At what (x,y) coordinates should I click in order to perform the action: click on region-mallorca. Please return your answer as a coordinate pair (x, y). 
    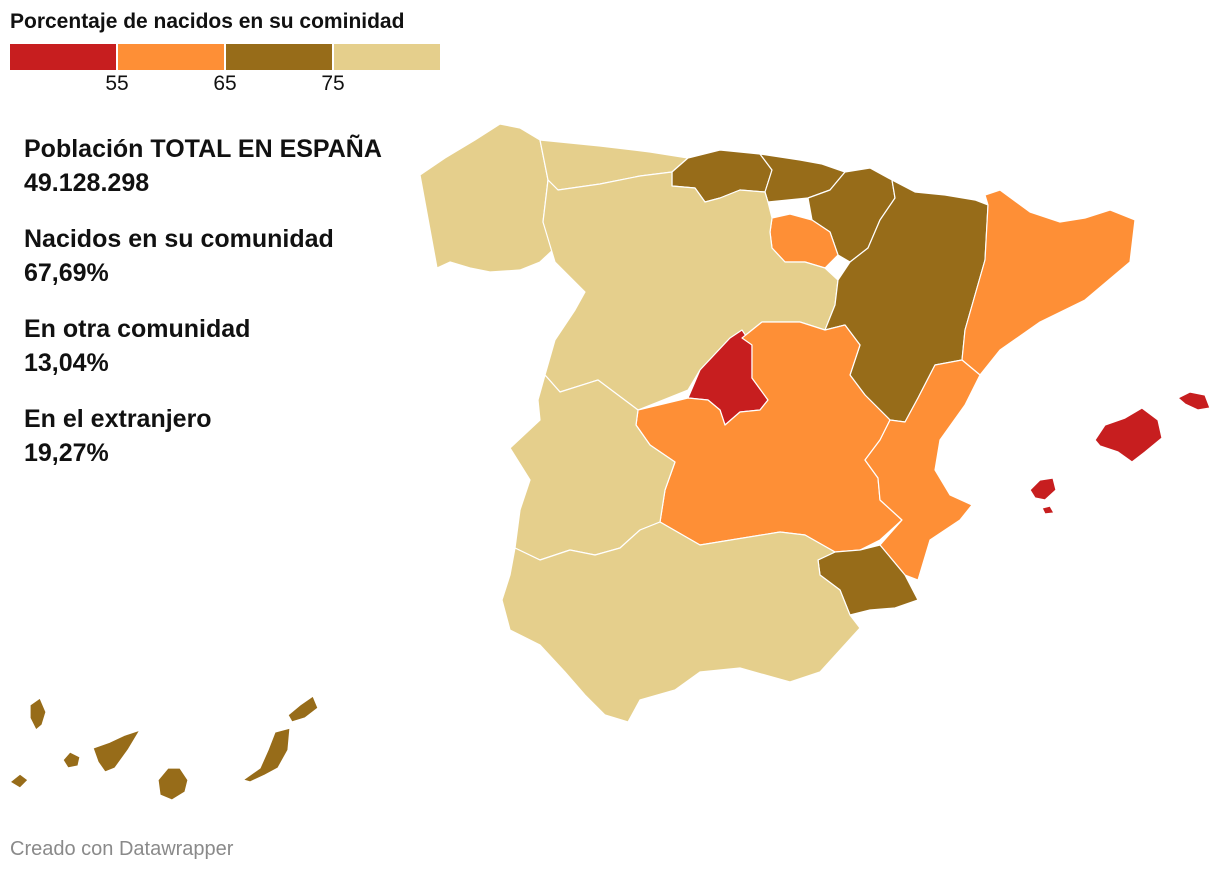
    Looking at the image, I should click on (1128, 435).